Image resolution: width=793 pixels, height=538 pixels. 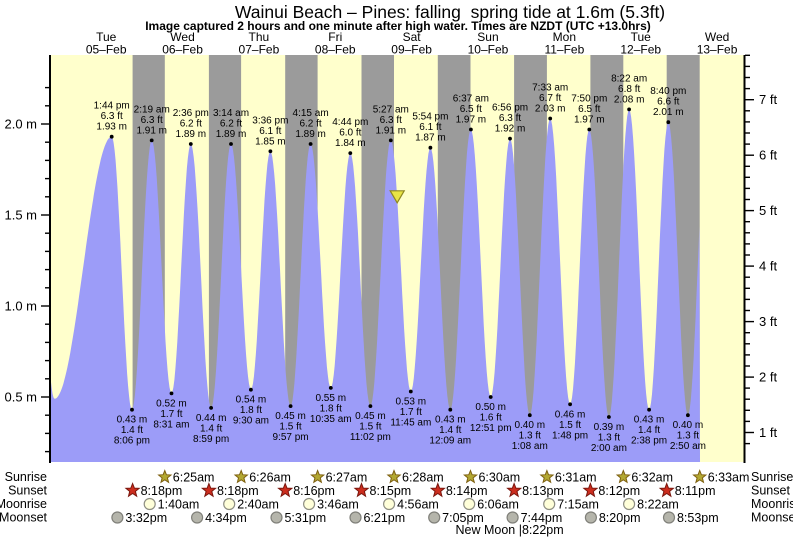 What do you see at coordinates (350, 143) in the screenshot?
I see `high-tide-height-m: 1.84 m` at bounding box center [350, 143].